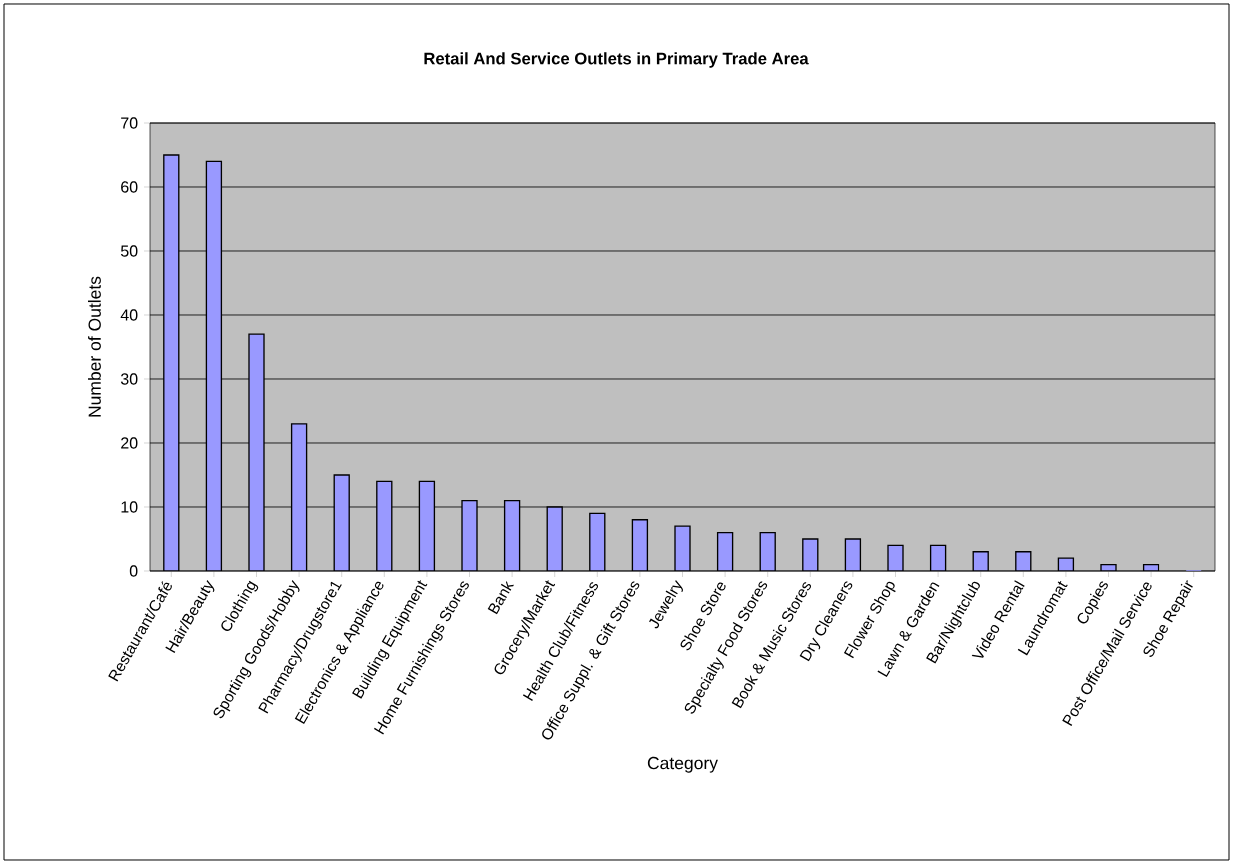 This screenshot has width=1233, height=864. Describe the element at coordinates (129, 507) in the screenshot. I see `y-tick-label: 10` at that location.